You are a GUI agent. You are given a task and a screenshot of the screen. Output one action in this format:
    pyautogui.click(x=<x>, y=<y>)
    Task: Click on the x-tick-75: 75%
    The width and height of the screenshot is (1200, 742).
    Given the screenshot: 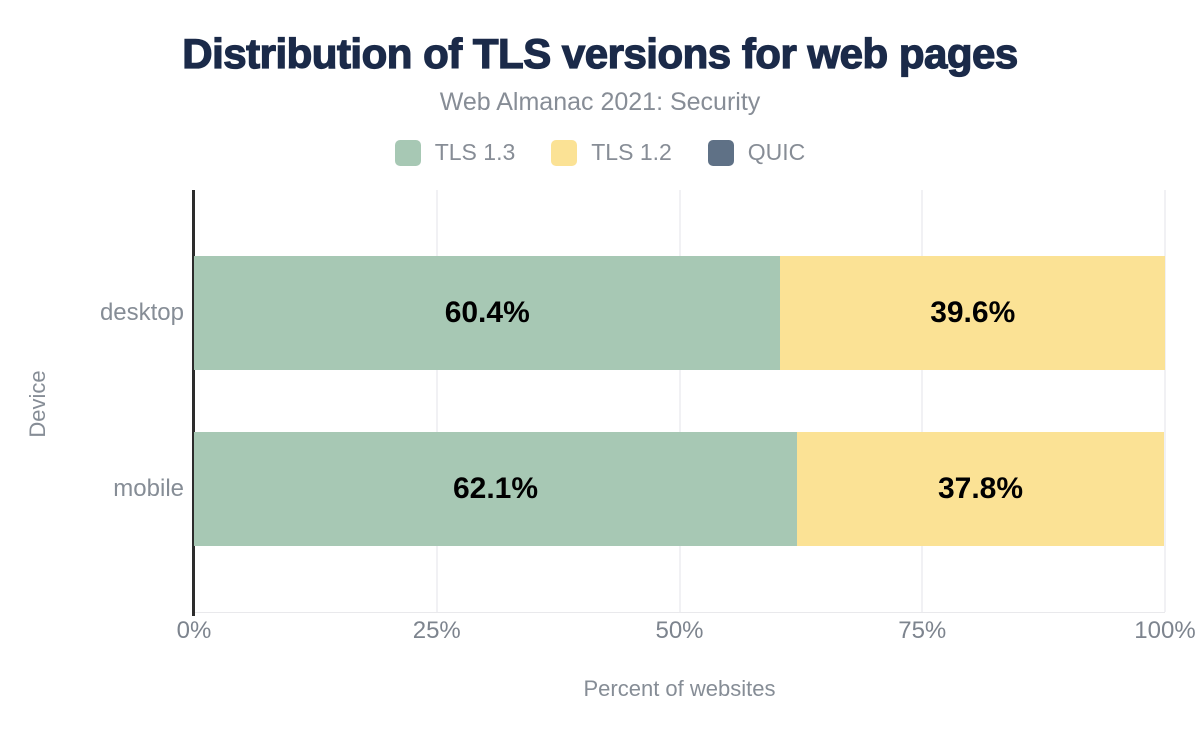 What is the action you would take?
    pyautogui.click(x=922, y=630)
    